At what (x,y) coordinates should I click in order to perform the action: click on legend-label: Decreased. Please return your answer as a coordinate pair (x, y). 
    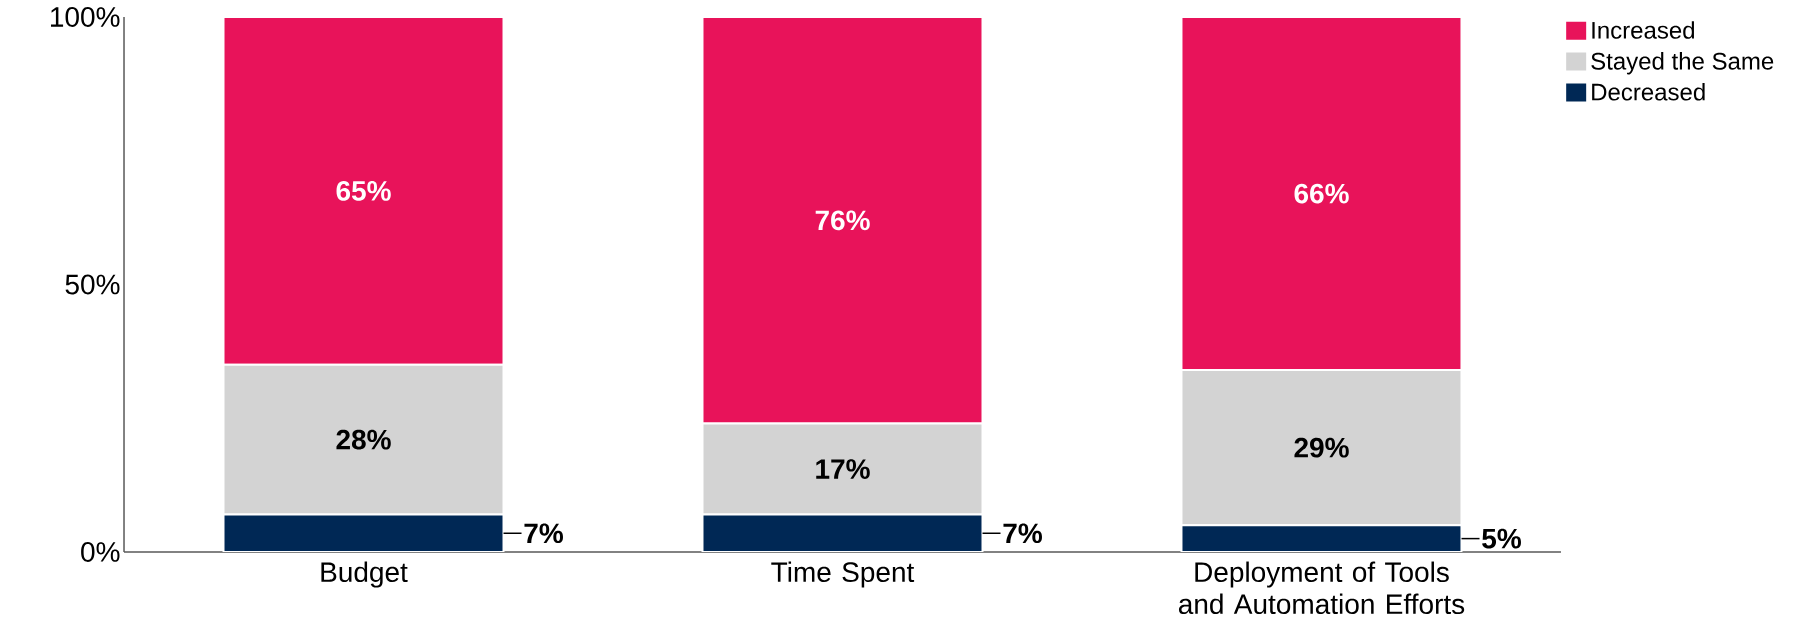
    Looking at the image, I should click on (1648, 91).